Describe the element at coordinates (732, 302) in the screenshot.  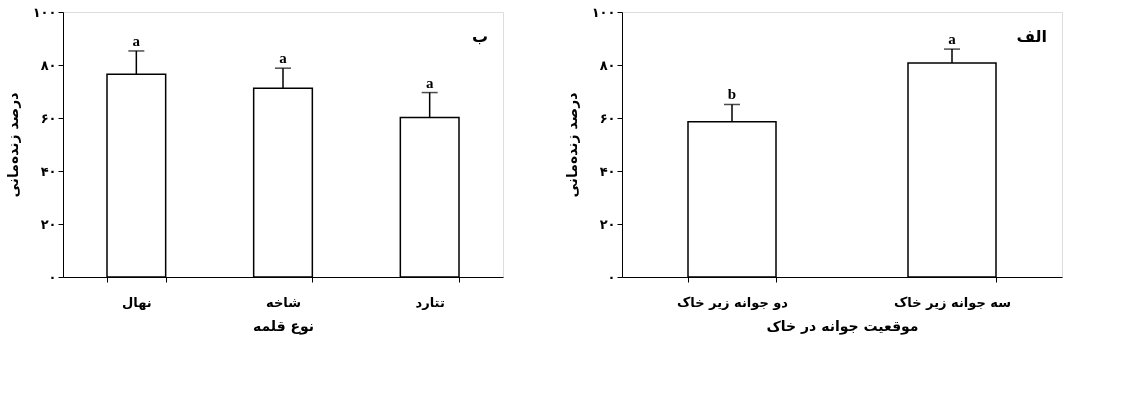
I see `x-tick-label: دو جوانه زیر خاک` at that location.